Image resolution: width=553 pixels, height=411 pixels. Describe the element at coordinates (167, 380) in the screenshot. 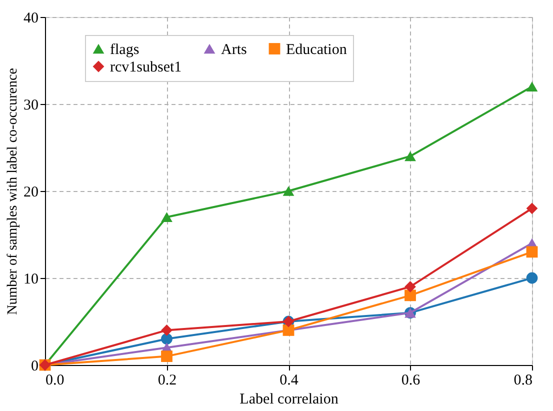

I see `x-tick-label: 0.2` at that location.